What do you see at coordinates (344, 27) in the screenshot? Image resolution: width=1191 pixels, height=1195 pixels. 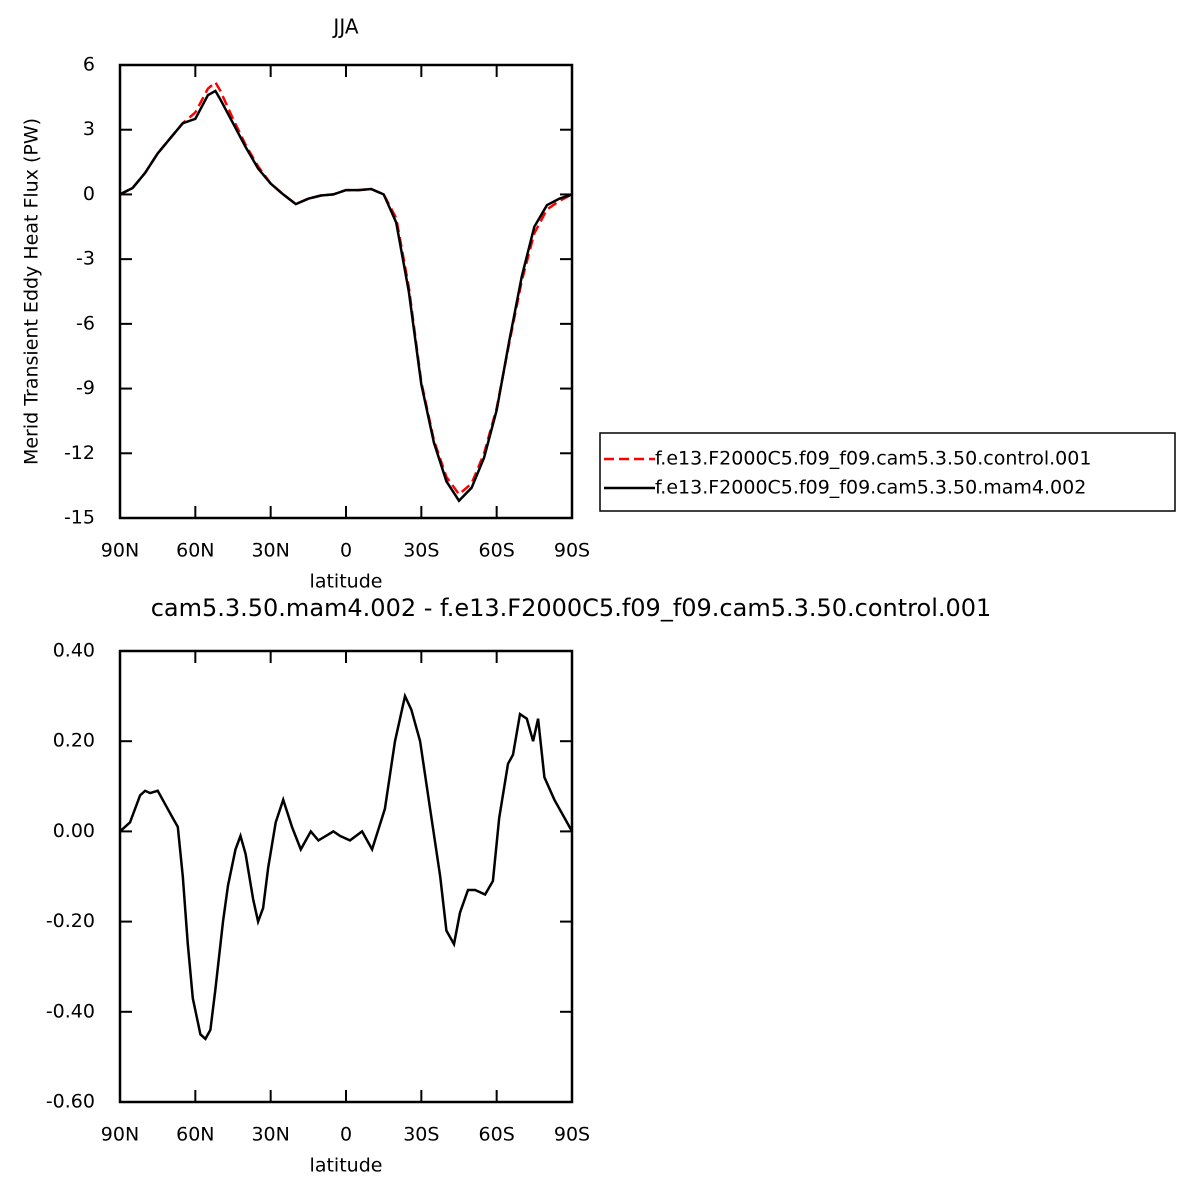 I see `chart-title: JJA` at bounding box center [344, 27].